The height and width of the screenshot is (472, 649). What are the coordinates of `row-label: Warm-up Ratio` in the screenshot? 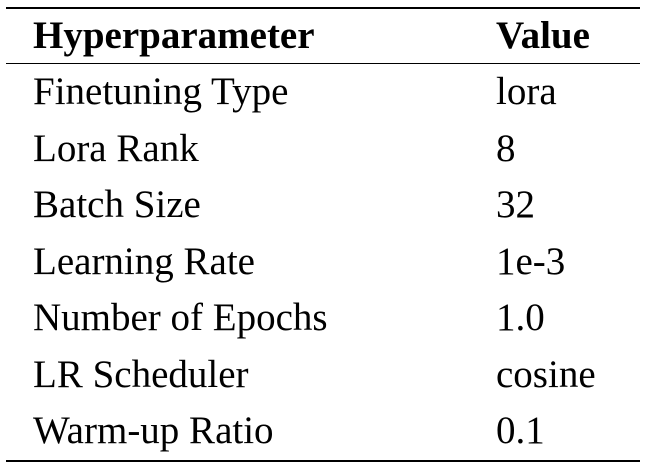 It's located at (153, 431).